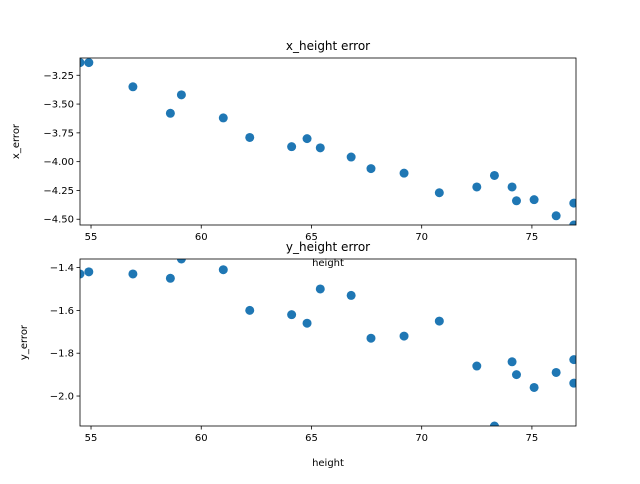 The image size is (640, 484). I want to click on title-y-height-error: y_height error, so click(328, 247).